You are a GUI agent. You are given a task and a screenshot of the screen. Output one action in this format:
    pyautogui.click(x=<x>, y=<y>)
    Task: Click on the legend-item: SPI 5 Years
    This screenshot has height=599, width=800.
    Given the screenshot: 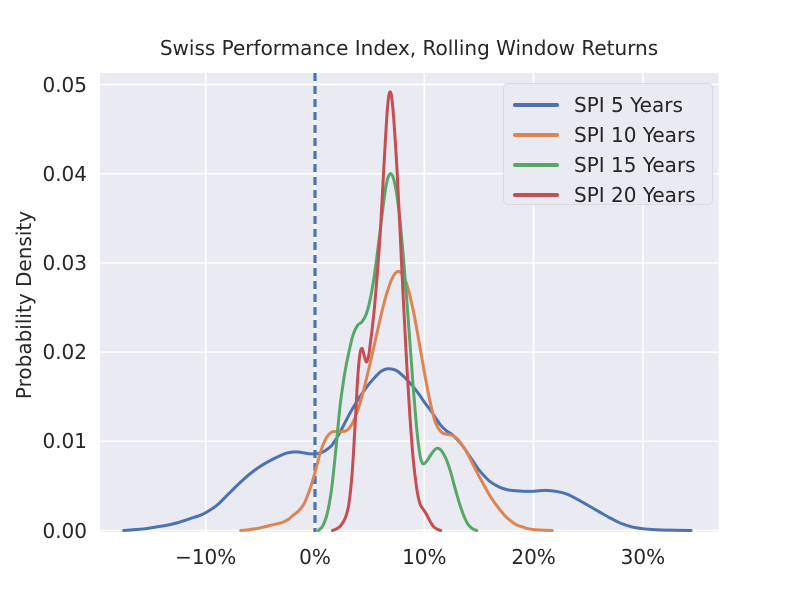 What is the action you would take?
    pyautogui.click(x=608, y=105)
    